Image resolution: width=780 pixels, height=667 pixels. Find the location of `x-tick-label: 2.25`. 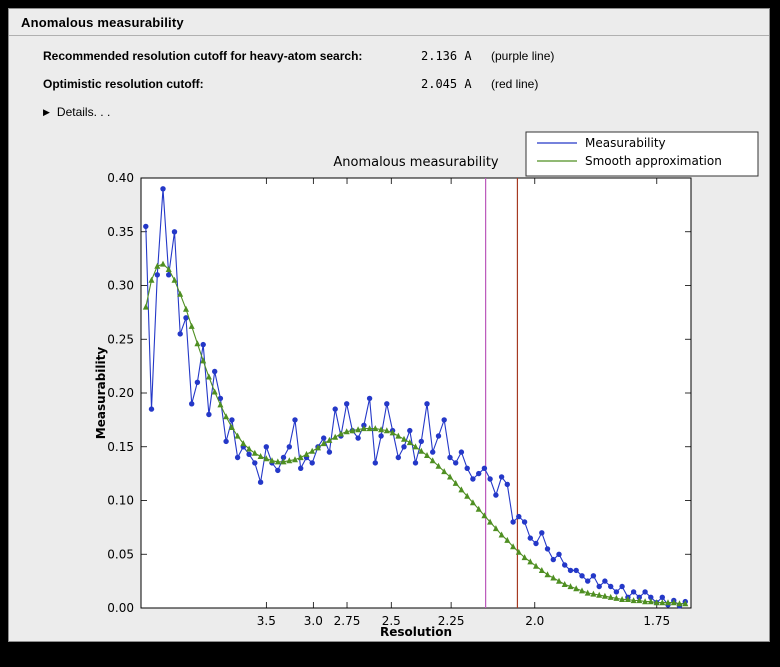

x-tick-label: 2.25 is located at coordinates (451, 621).